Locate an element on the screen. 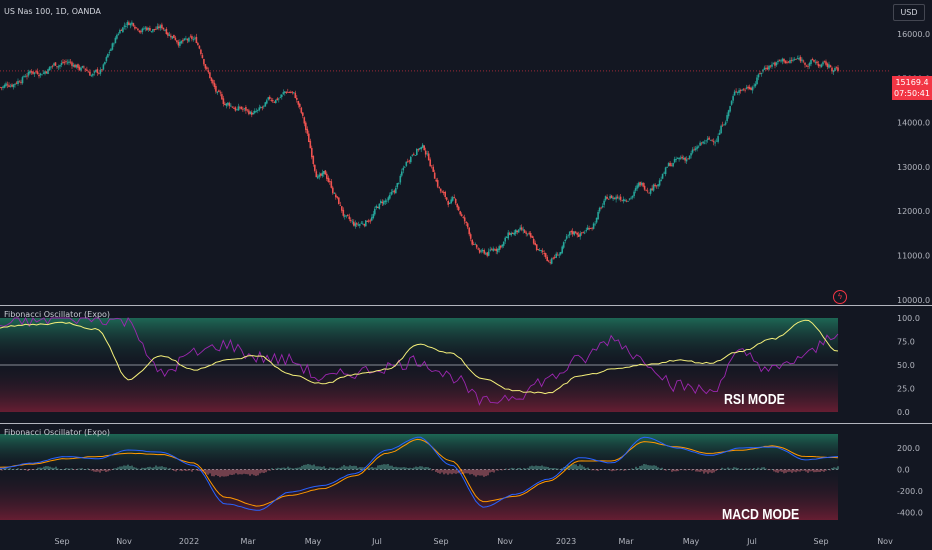 This screenshot has height=550, width=932. lightning-icon: ϟ is located at coordinates (840, 297).